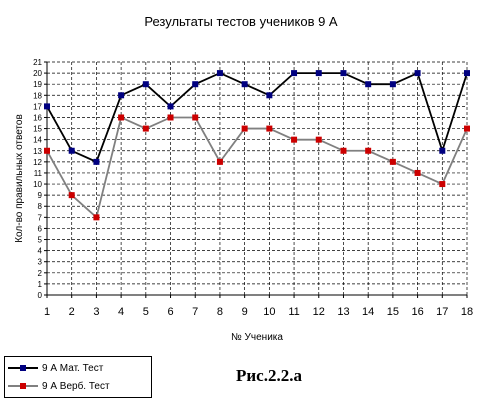 This screenshot has height=407, width=482. I want to click on y-tick-label: 15, so click(37, 129).